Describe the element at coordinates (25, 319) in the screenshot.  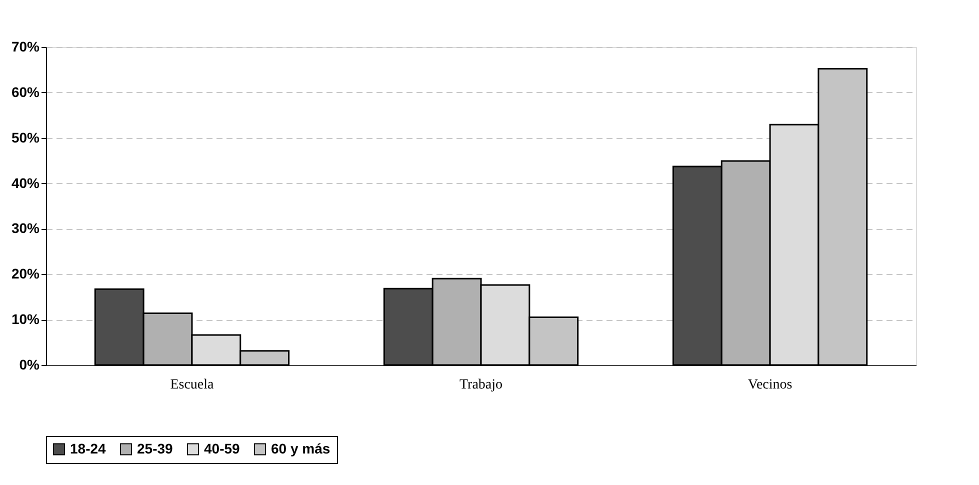
I see `y-tick-label: 10%` at that location.